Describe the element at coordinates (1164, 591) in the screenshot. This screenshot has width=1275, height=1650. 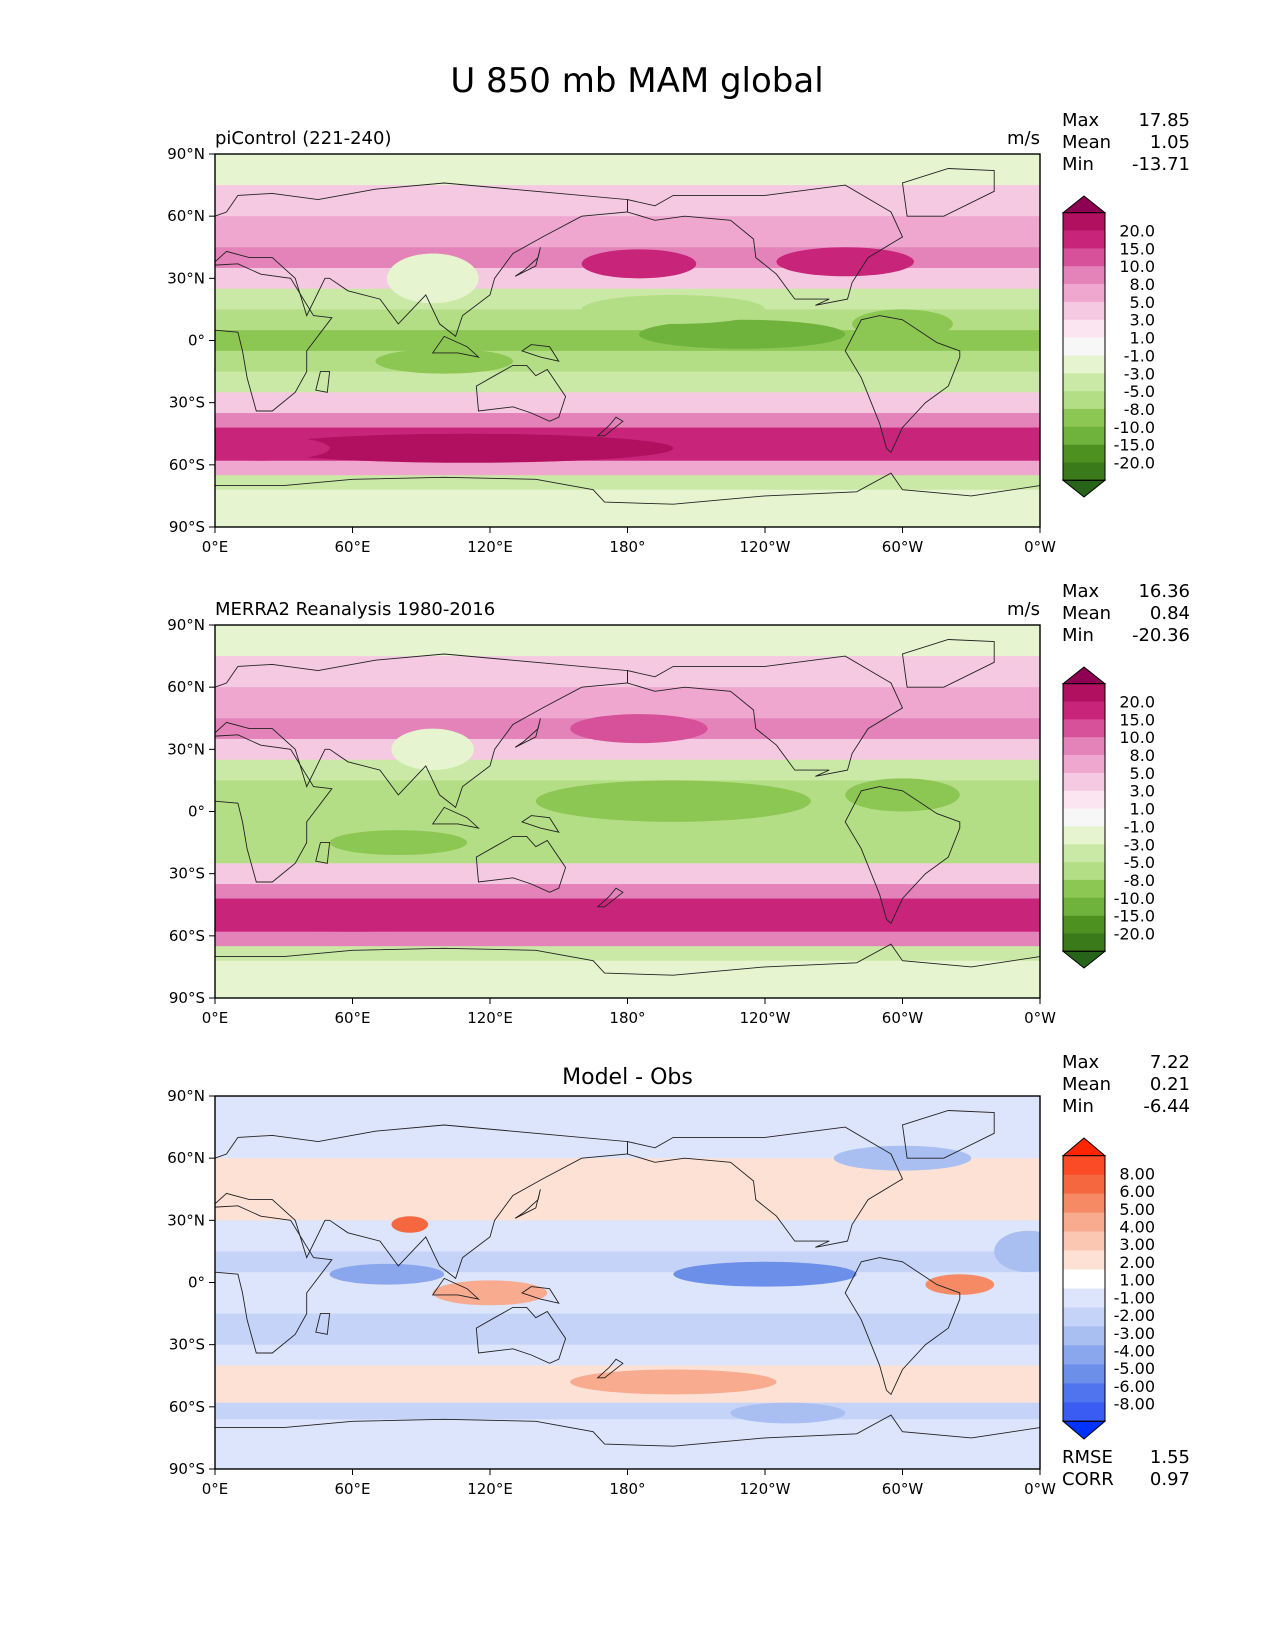
I see `stat-max-value: 16.36` at that location.